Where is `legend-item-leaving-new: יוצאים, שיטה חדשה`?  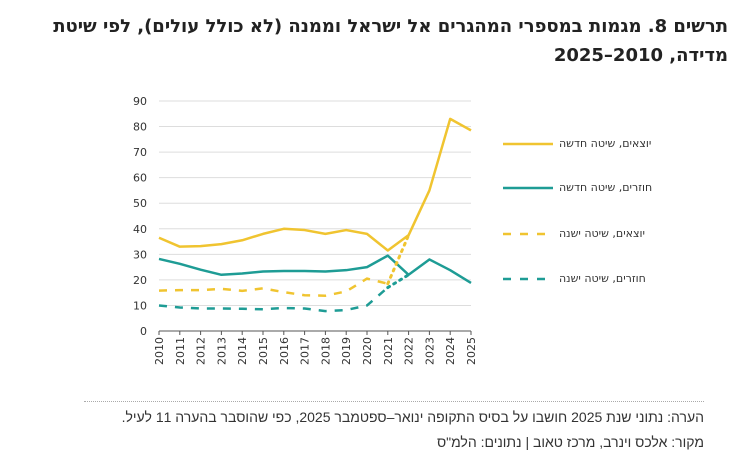
legend-item-leaving-new: יוצאים, שיטה חדשה is located at coordinates (603, 146).